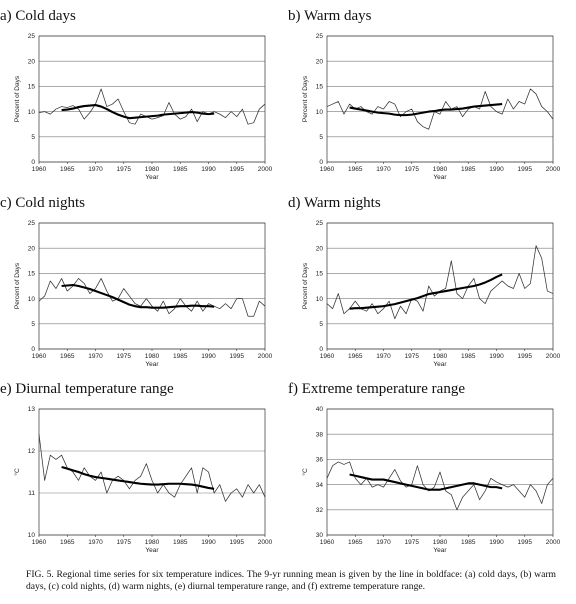  Describe the element at coordinates (320, 535) in the screenshot. I see `y-tick-label: 30` at that location.